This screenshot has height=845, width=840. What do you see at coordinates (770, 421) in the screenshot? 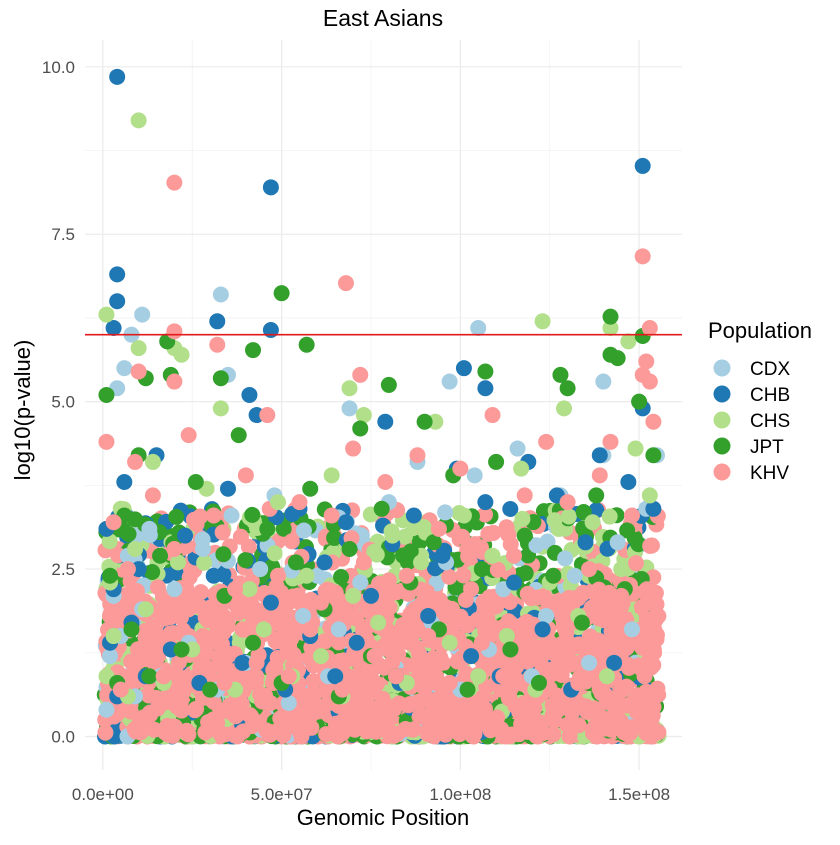
I see `legend-label-chs: CHS` at bounding box center [770, 421].